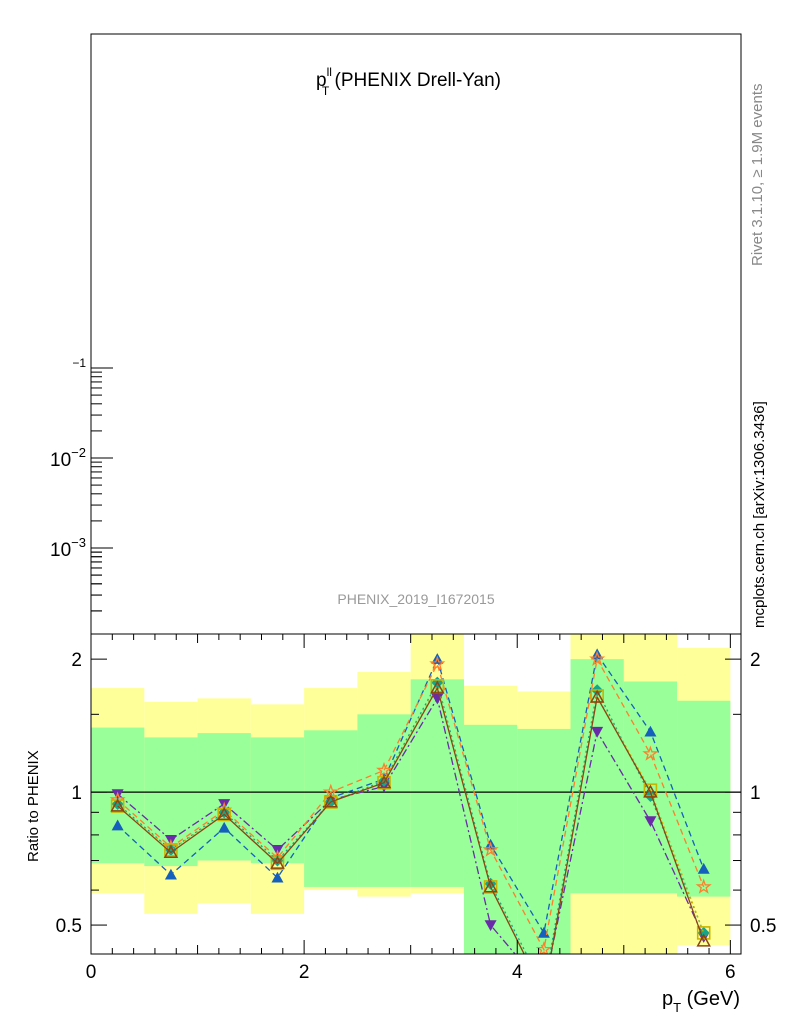  I want to click on ratio-y-label: Ratio to PHENIX, so click(33, 806).